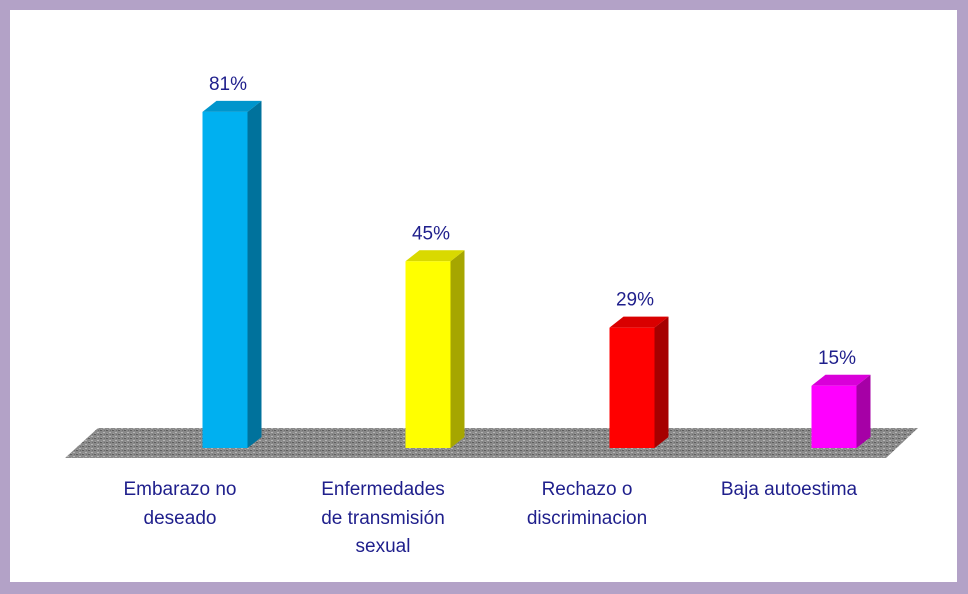 The width and height of the screenshot is (968, 594). What do you see at coordinates (587, 504) in the screenshot?
I see `category-label: Rechazo o discriminacion` at bounding box center [587, 504].